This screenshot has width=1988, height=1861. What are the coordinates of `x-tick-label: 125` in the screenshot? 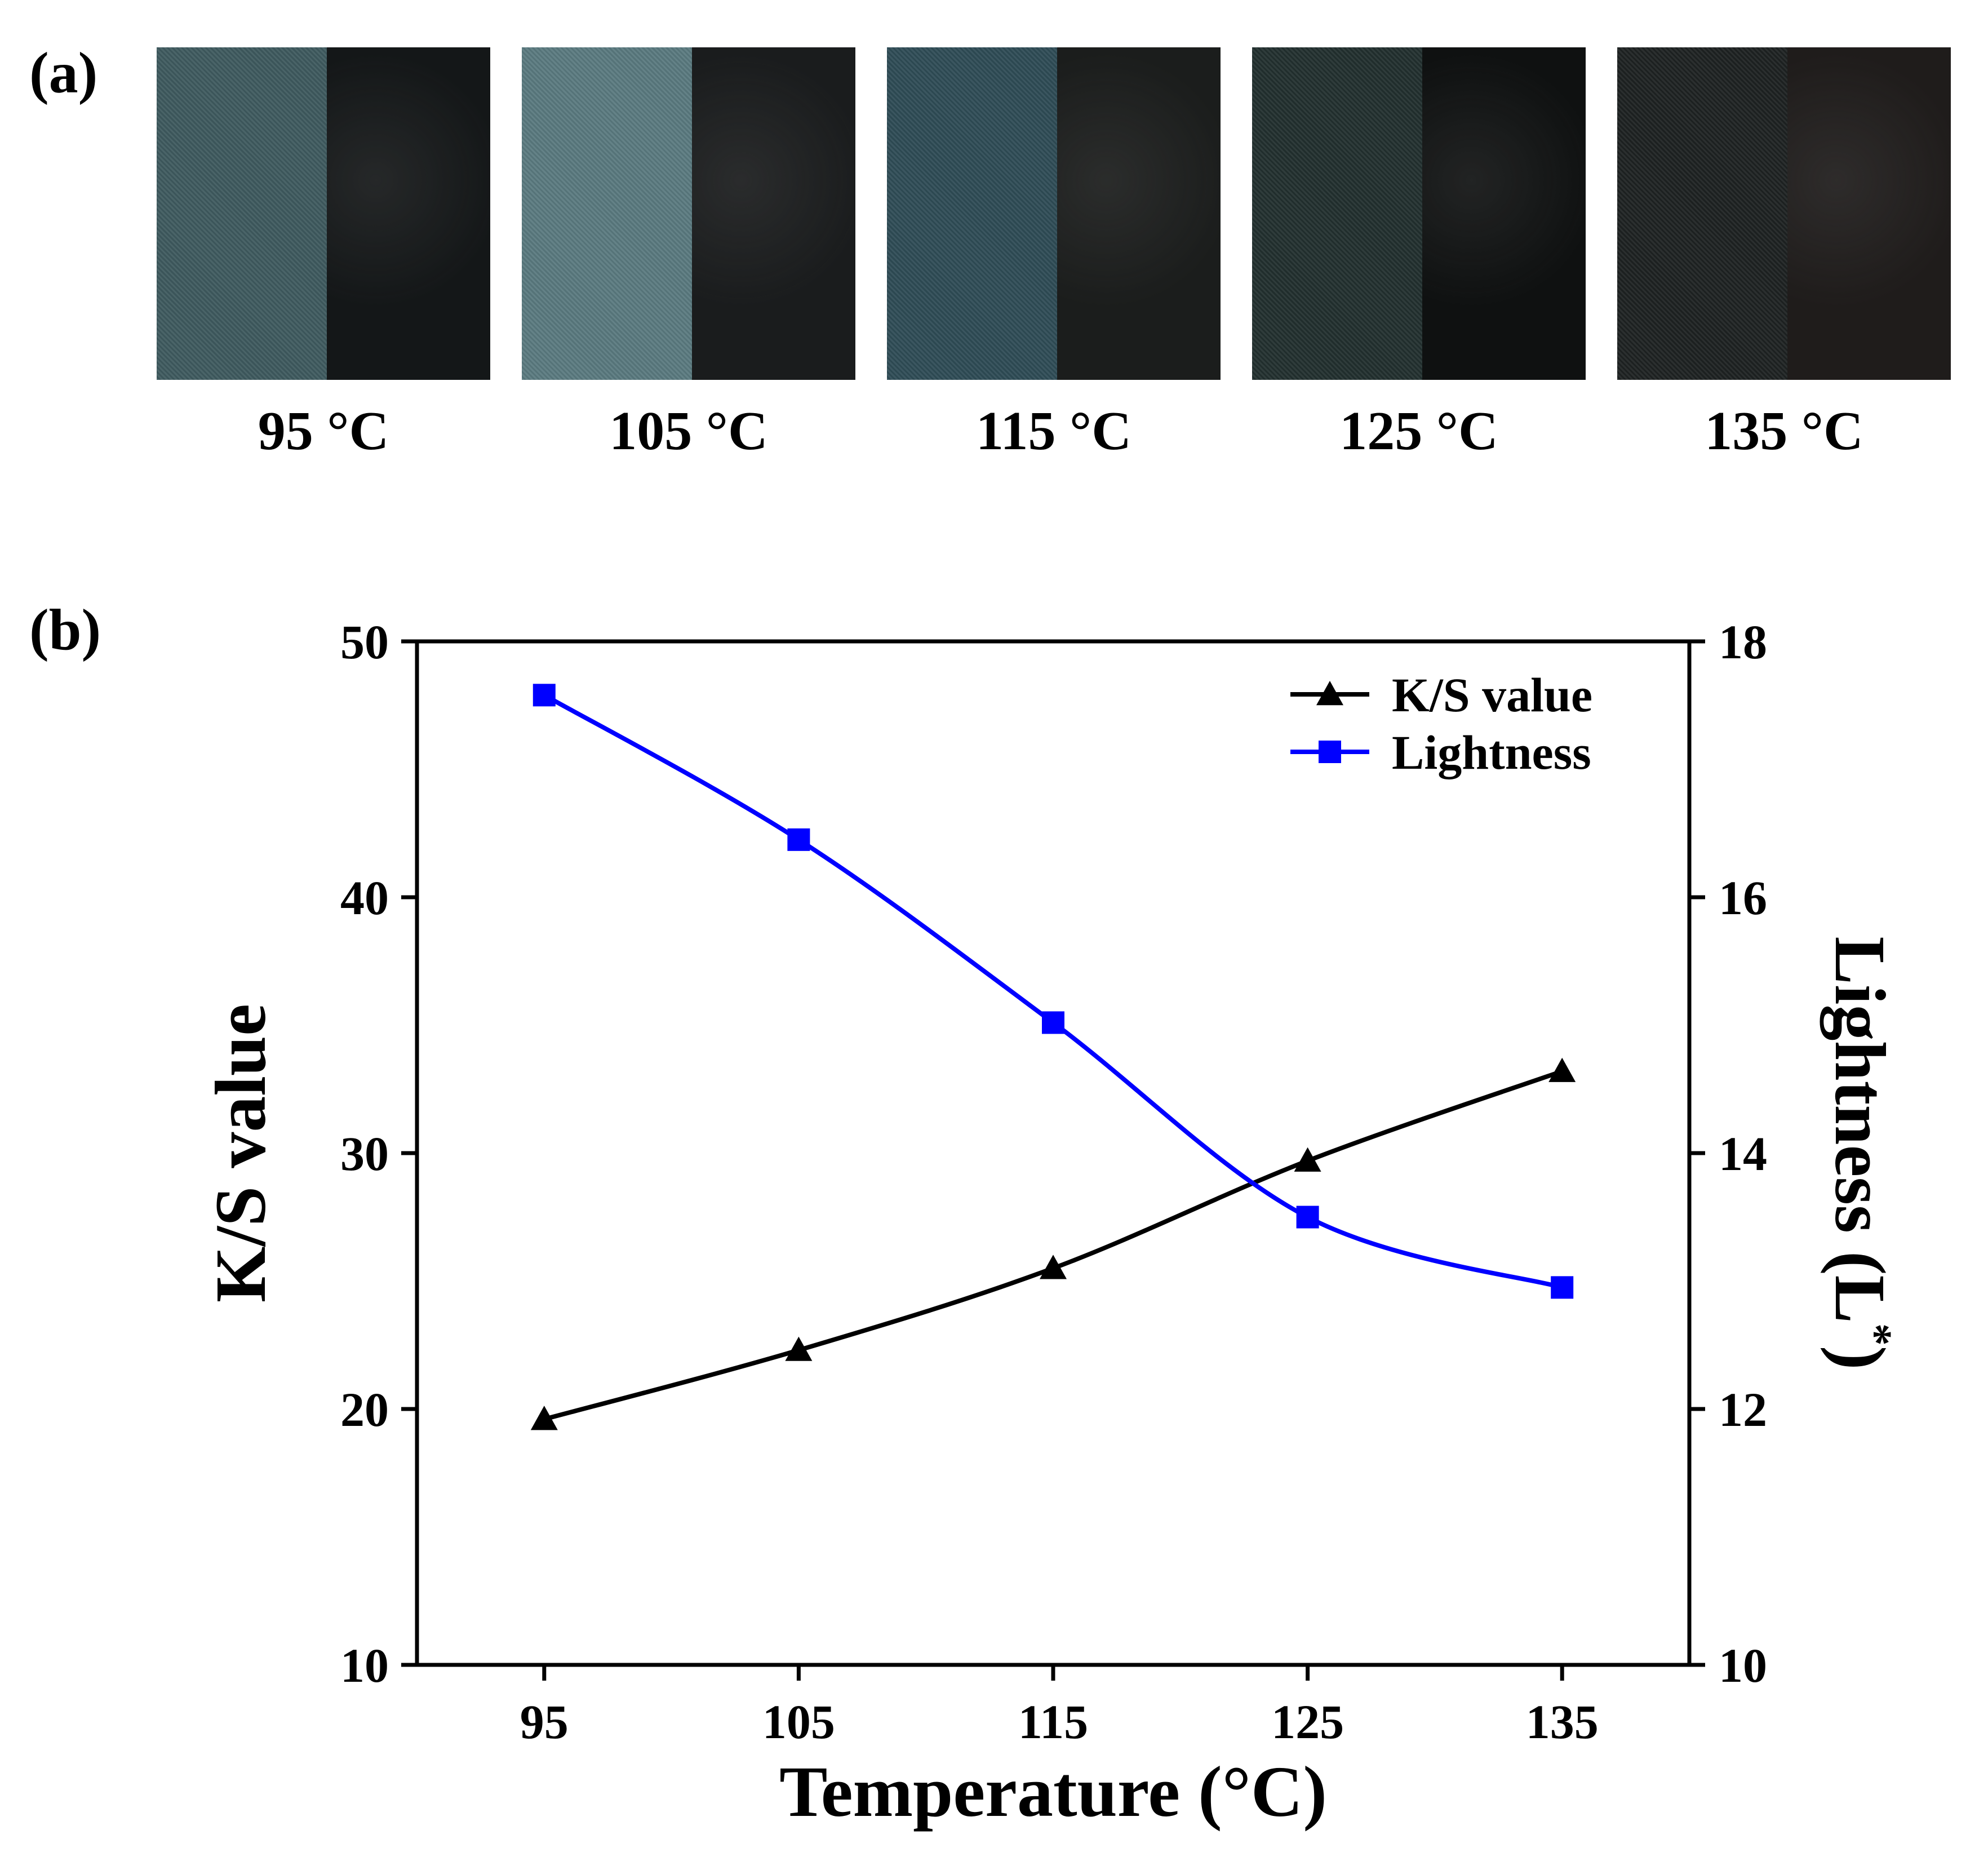 It's located at (1307, 1722).